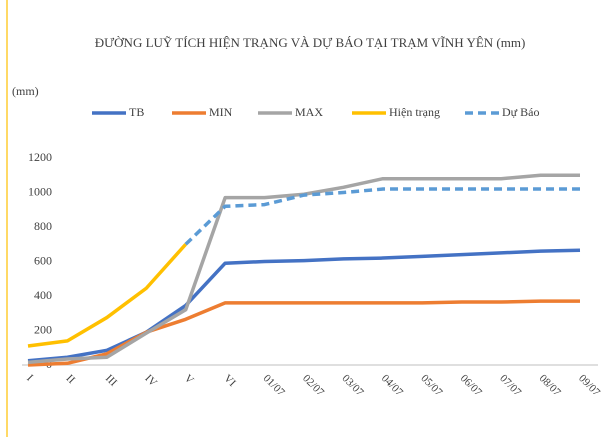 The height and width of the screenshot is (437, 605). What do you see at coordinates (43, 295) in the screenshot?
I see `y-tick-label: 400` at bounding box center [43, 295].